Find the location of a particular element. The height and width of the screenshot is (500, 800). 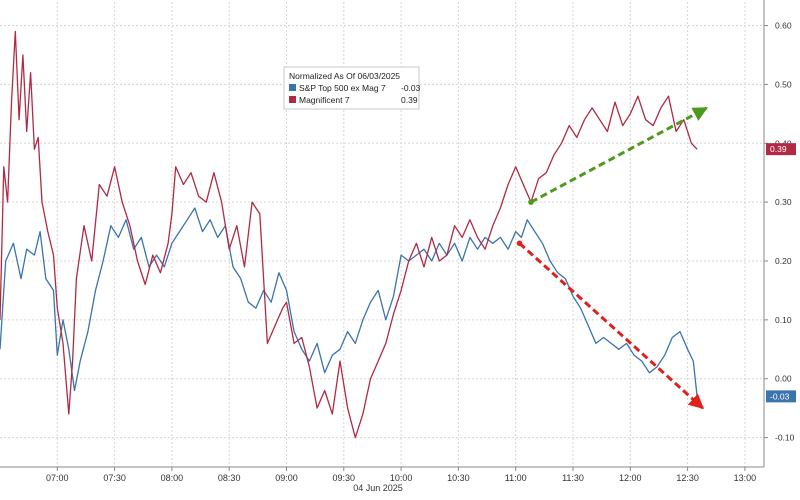

y-tick-label: 0.00 is located at coordinates (783, 379).